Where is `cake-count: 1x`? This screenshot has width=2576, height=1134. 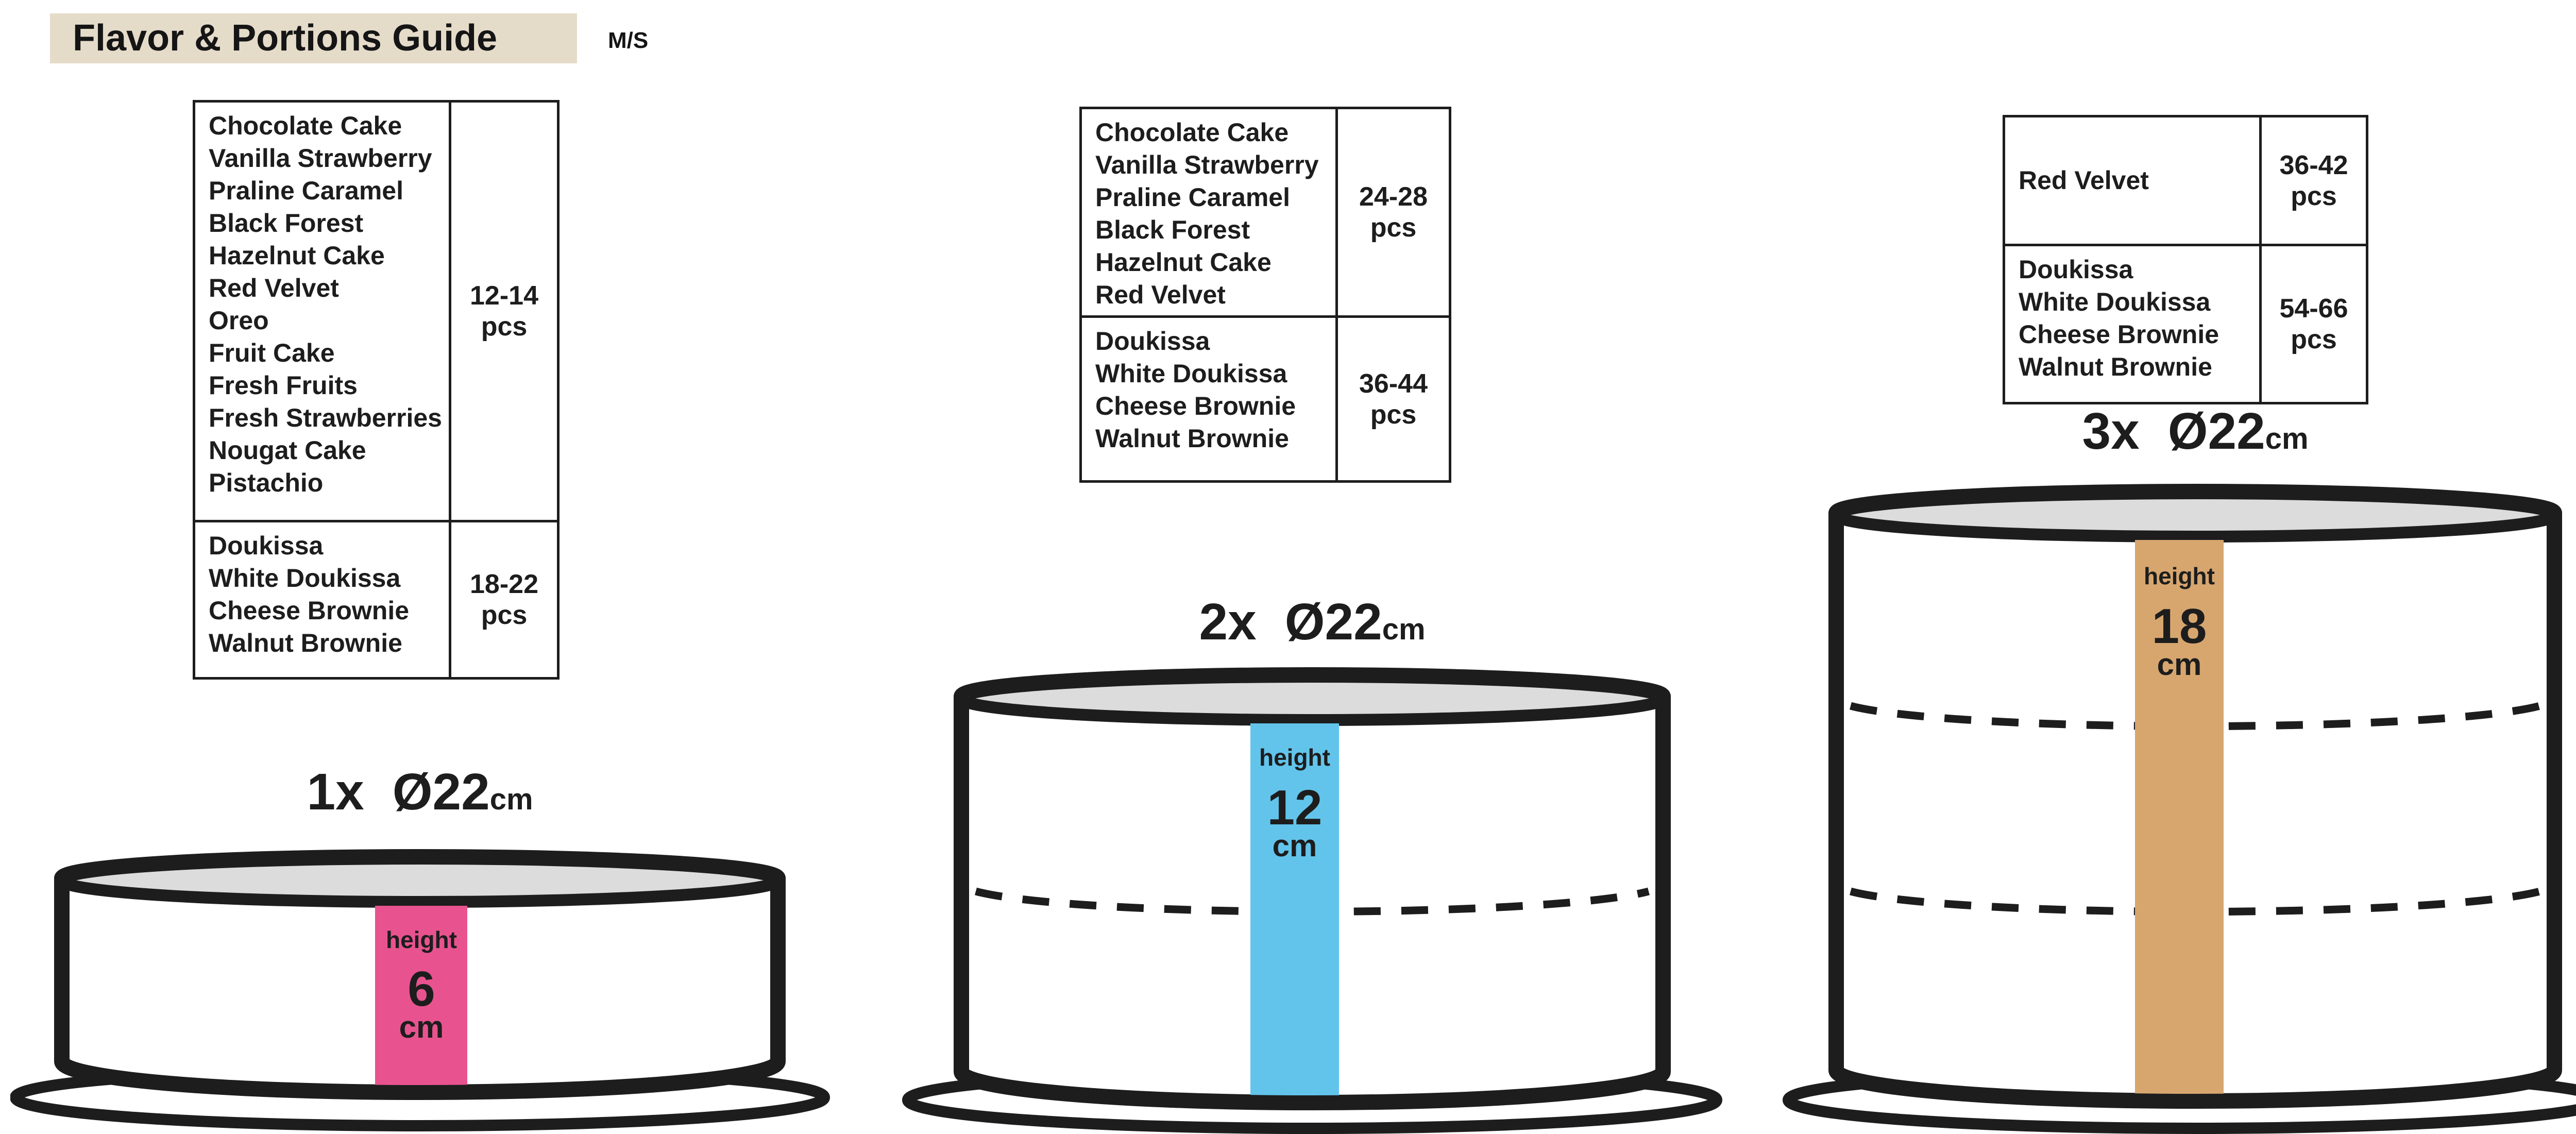
cake-count: 1x is located at coordinates (335, 792).